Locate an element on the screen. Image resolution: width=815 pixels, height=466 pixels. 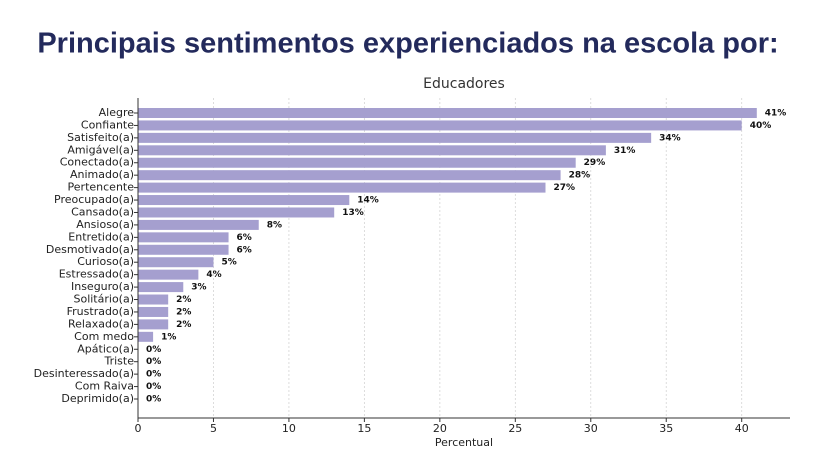
y-tick-label: Amigável(a) is located at coordinates (100, 149).